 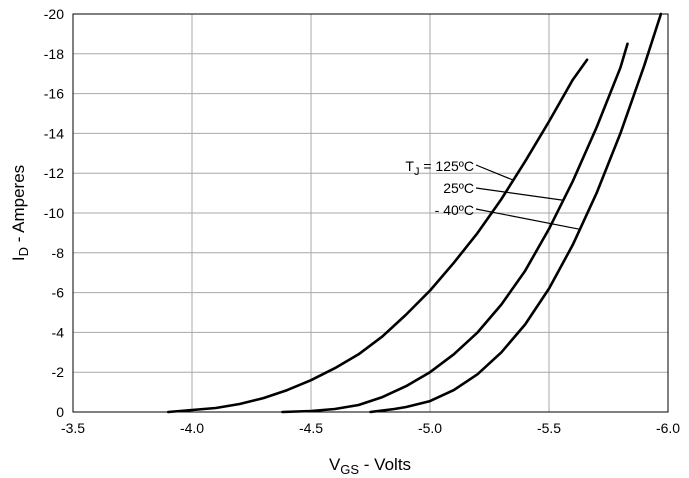 I want to click on series-label-25c: 25ºC, so click(x=458, y=188).